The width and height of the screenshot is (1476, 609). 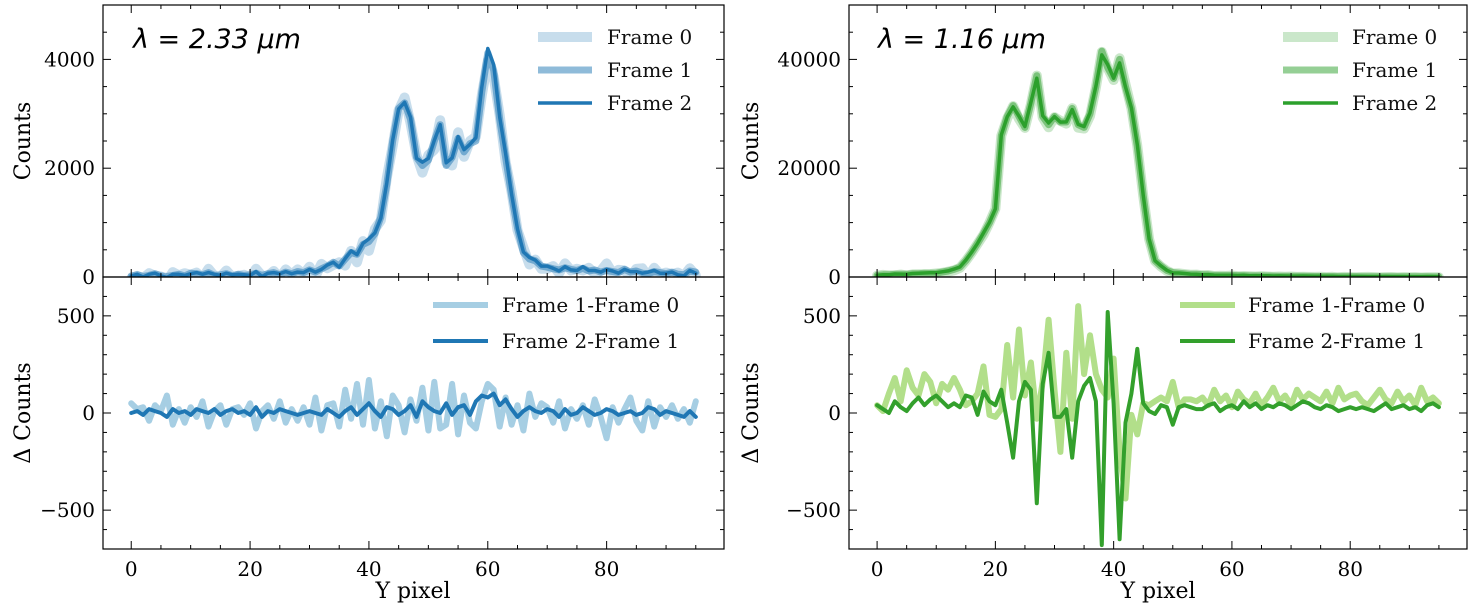 I want to click on legend-top-right: Frame 0 Frame 1 Frame 2, so click(x=1360, y=70).